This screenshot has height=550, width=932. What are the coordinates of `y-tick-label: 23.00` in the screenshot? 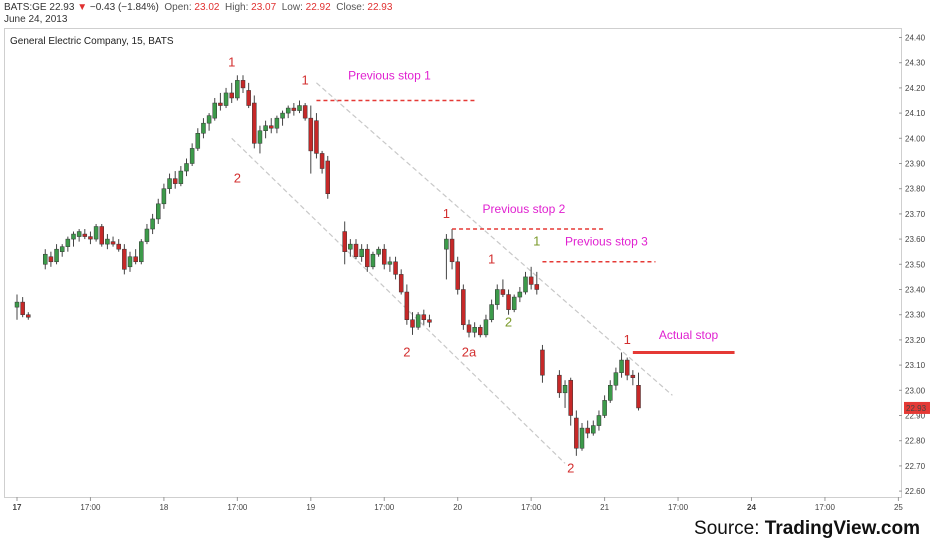 It's located at (915, 390).